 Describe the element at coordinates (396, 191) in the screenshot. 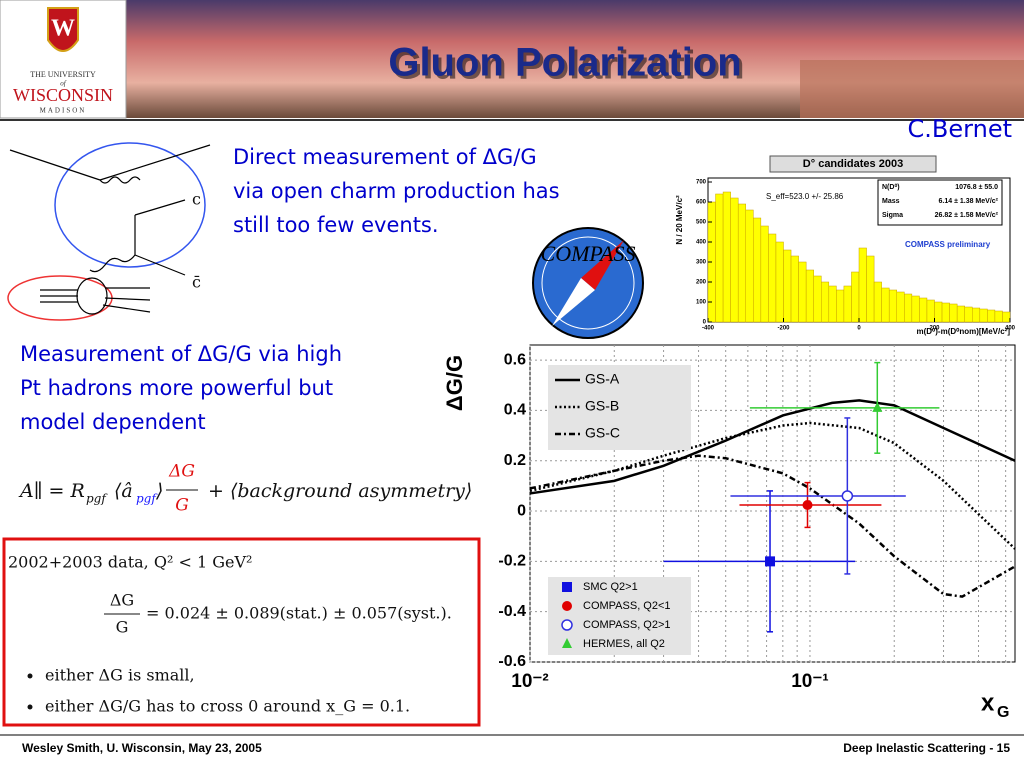

I see `text-line: via open charm production has` at that location.